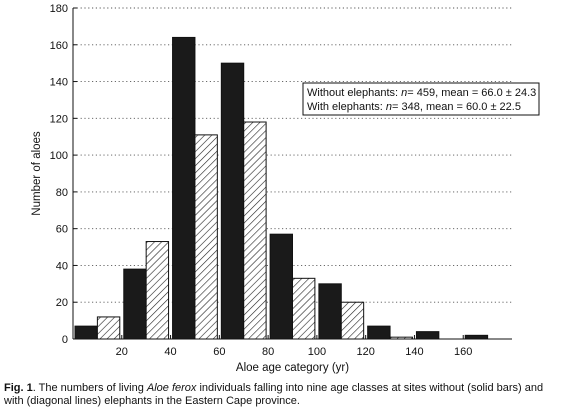  What do you see at coordinates (65, 340) in the screenshot?
I see `y-tick-label: 0` at bounding box center [65, 340].